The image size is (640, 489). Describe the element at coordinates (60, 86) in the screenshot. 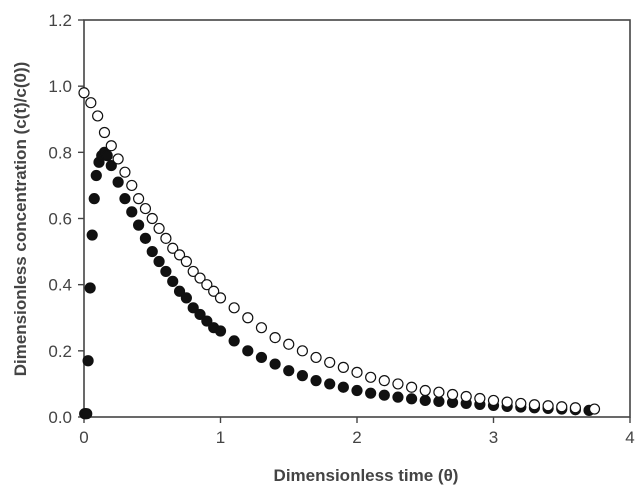

I see `y-tick-label: 1.0` at that location.